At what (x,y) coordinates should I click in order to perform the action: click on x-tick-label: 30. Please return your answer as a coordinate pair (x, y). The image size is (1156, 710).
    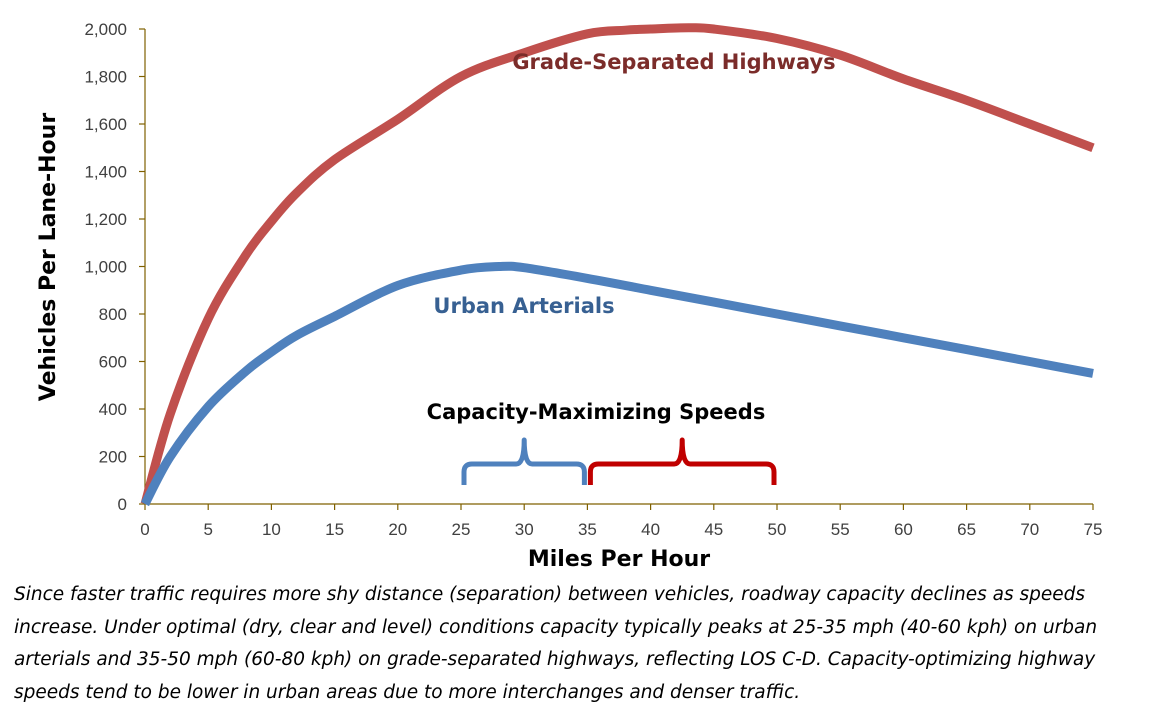
    Looking at the image, I should click on (524, 529).